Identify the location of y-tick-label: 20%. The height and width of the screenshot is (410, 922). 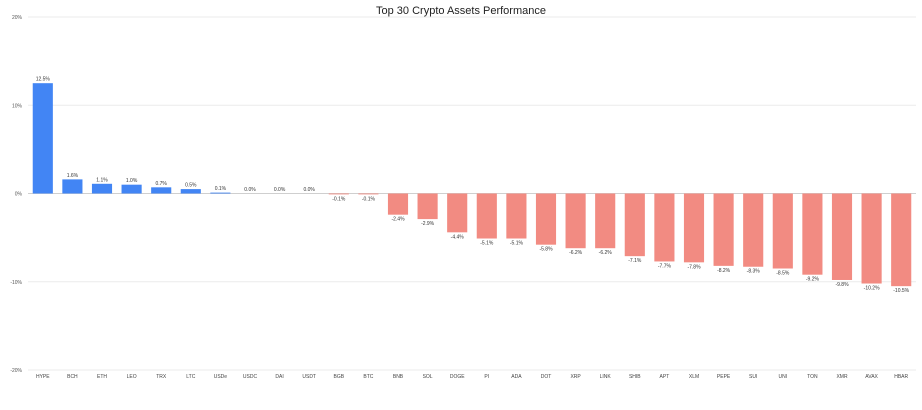
(17, 18).